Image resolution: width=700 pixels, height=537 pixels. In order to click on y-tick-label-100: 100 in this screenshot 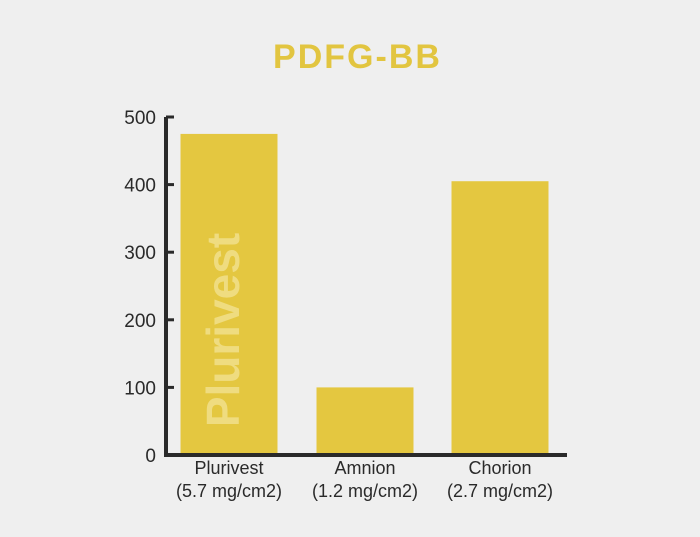, I will do `click(140, 388)`.